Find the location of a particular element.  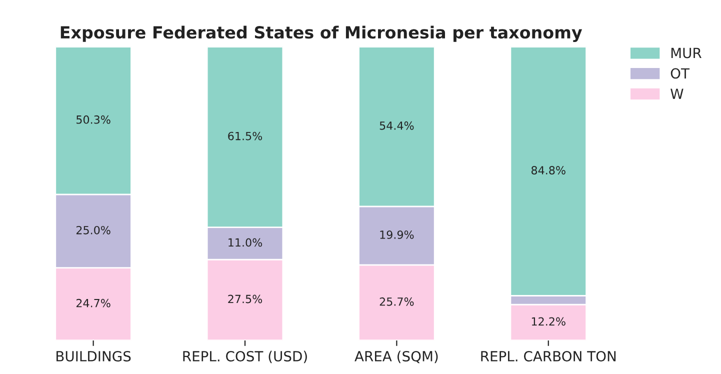

legend-label: W is located at coordinates (677, 93).